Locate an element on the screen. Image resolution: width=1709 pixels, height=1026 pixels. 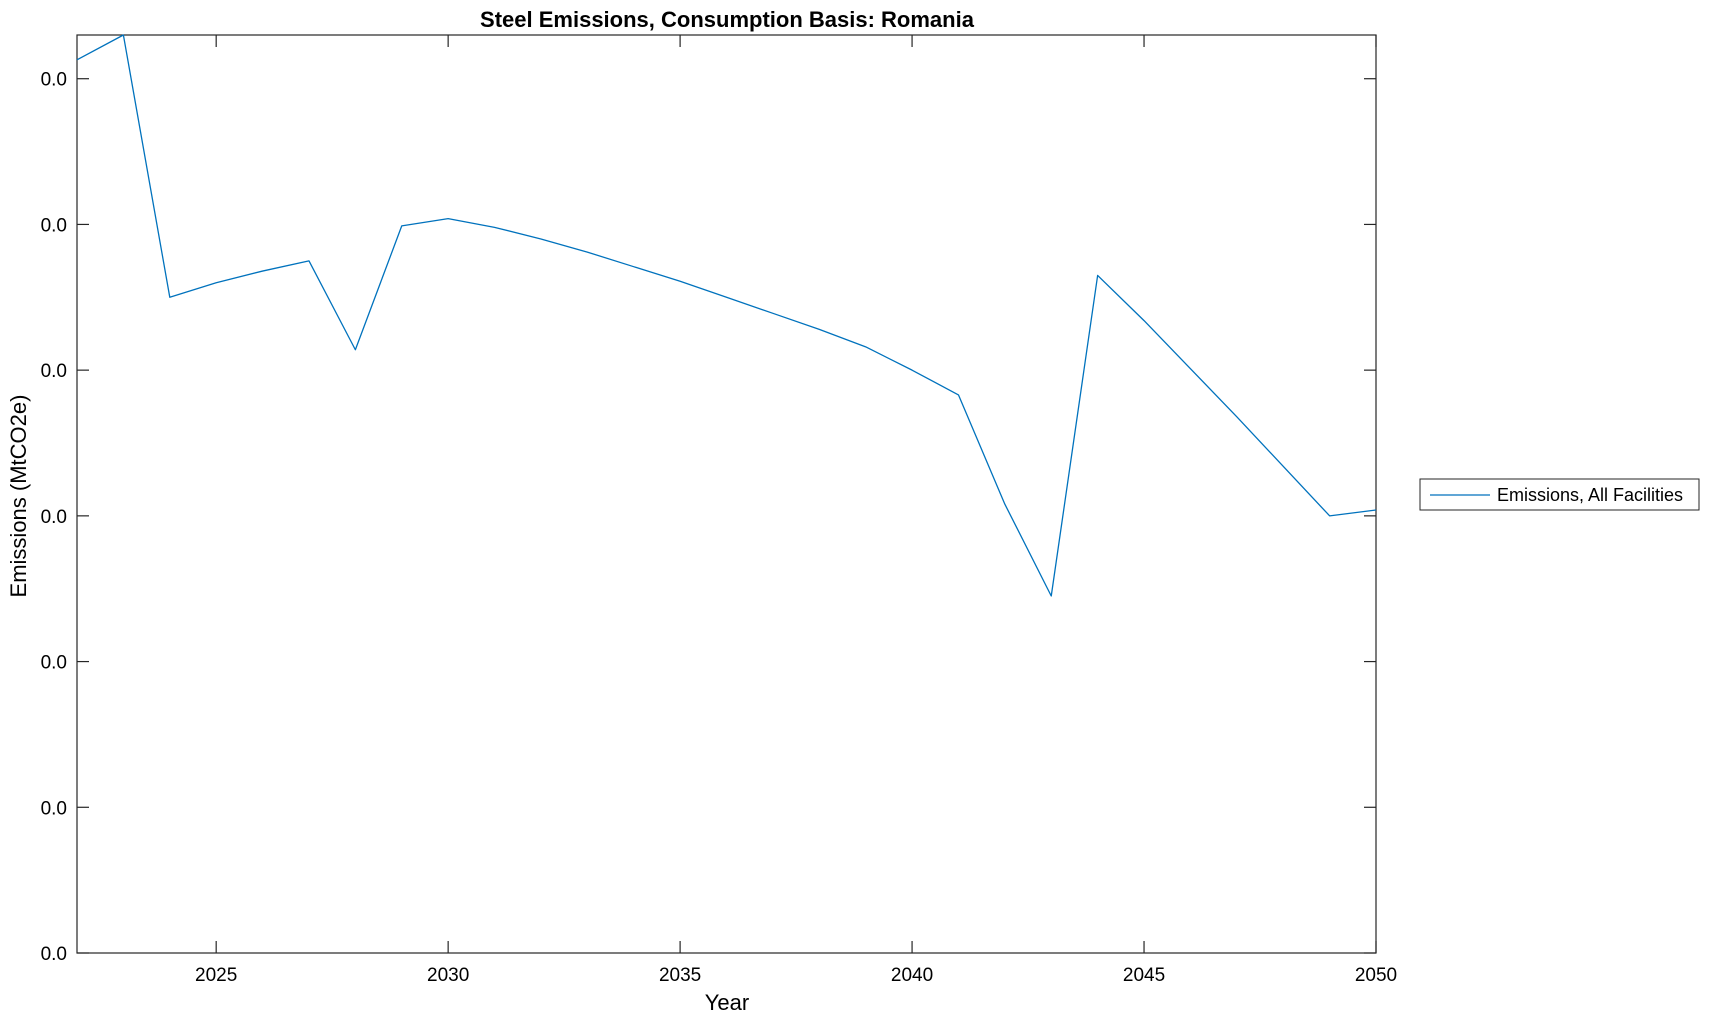
legend-label: Emissions, All Facilities is located at coordinates (1590, 495).